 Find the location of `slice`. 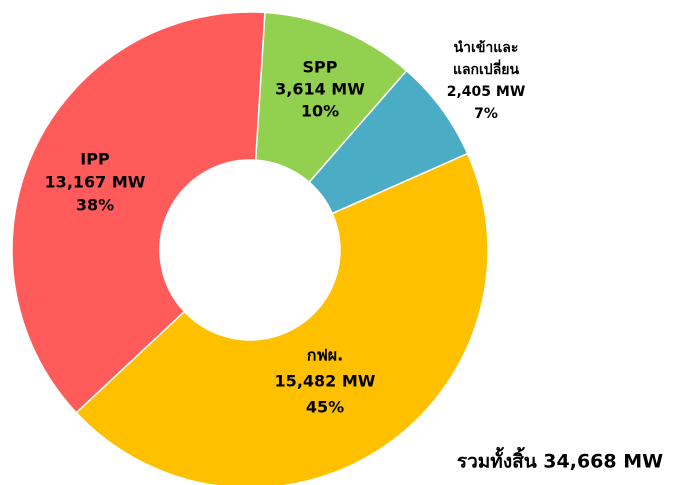

slice is located at coordinates (331, 97).